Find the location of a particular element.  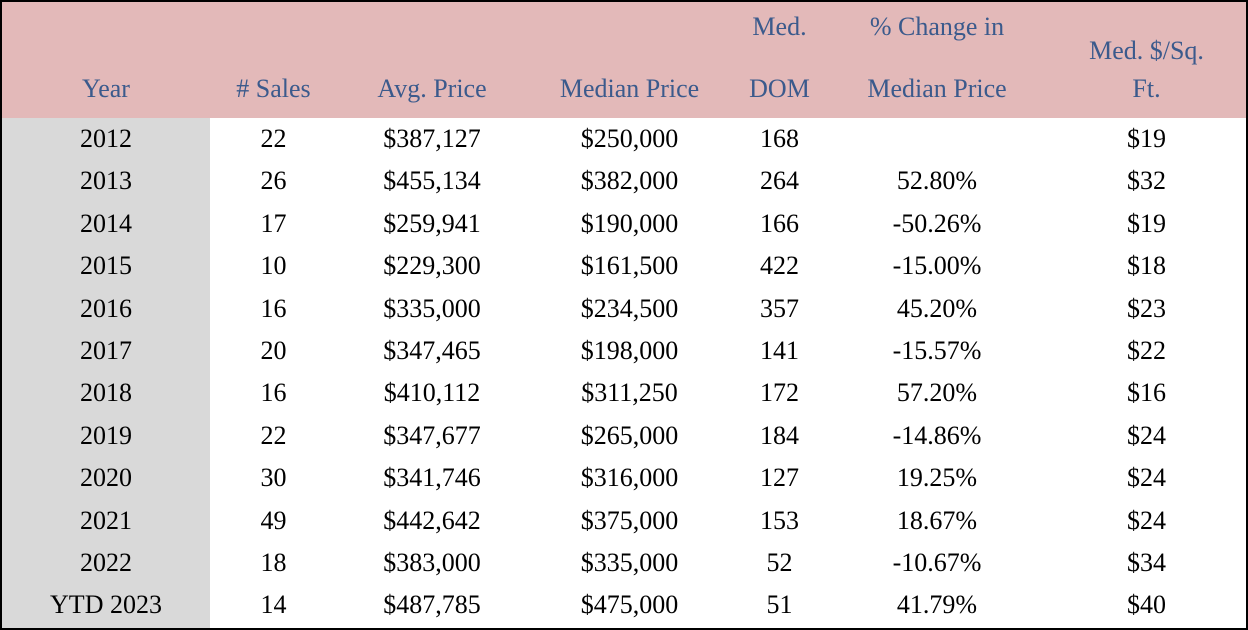

year-cell: 2016 is located at coordinates (106, 308).